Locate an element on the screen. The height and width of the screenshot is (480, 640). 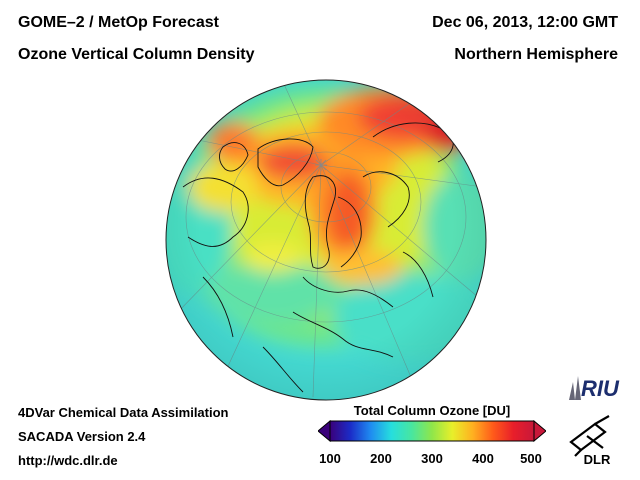
colorbar-low-arrow is located at coordinates (324, 431).